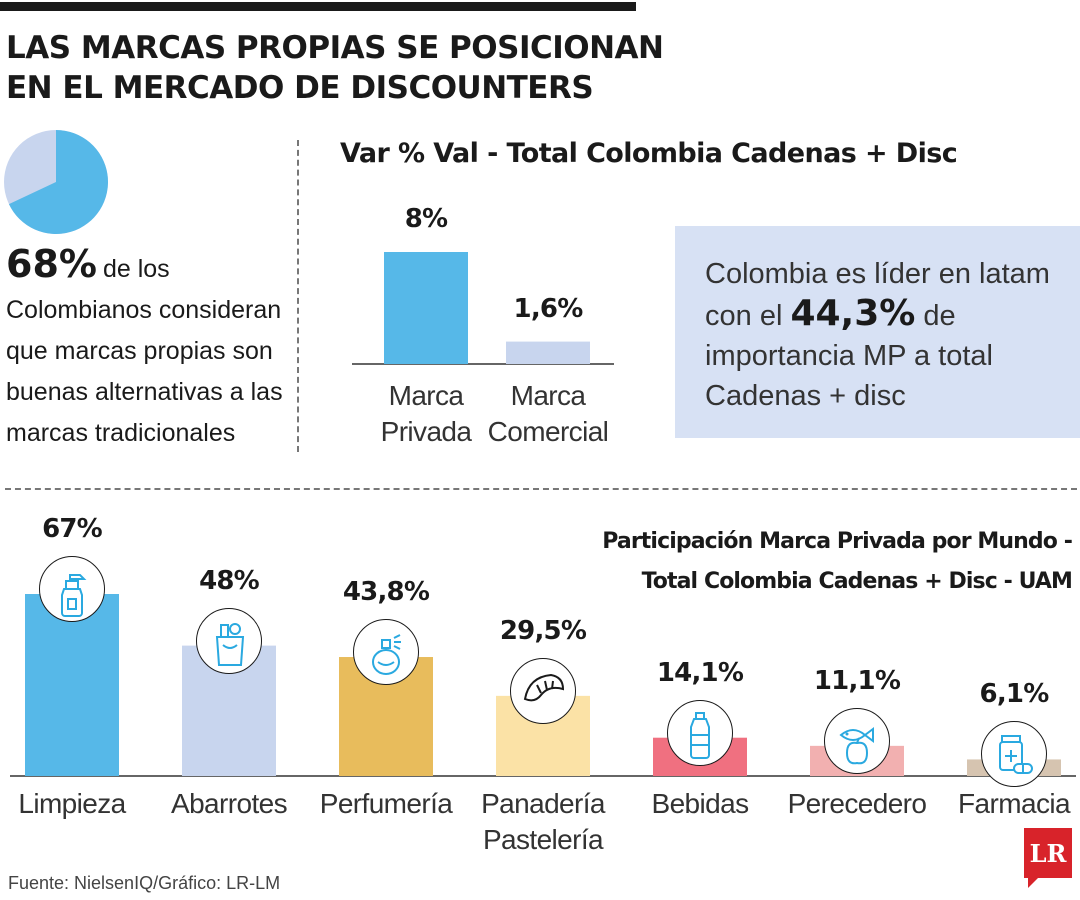  What do you see at coordinates (1014, 803) in the screenshot?
I see `chart2-category-label: Farmacia` at bounding box center [1014, 803].